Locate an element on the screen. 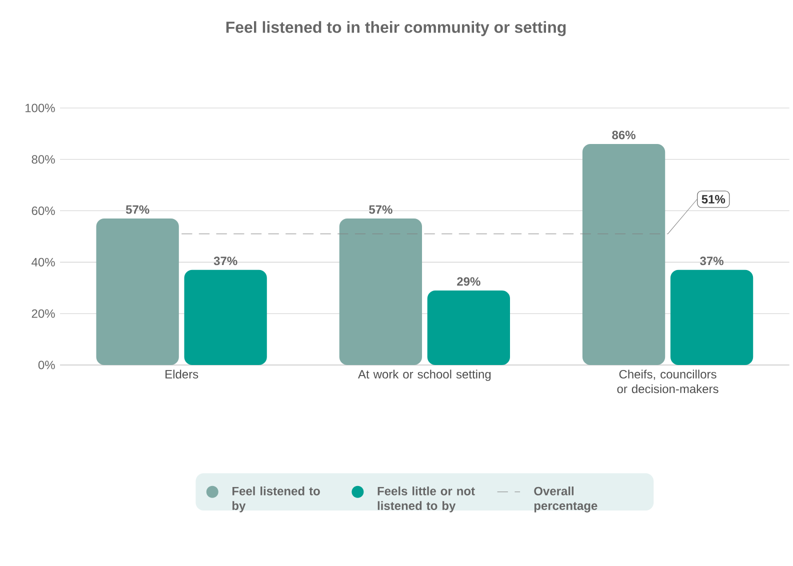 The image size is (793, 566). y-tick-label: 100% is located at coordinates (40, 108).